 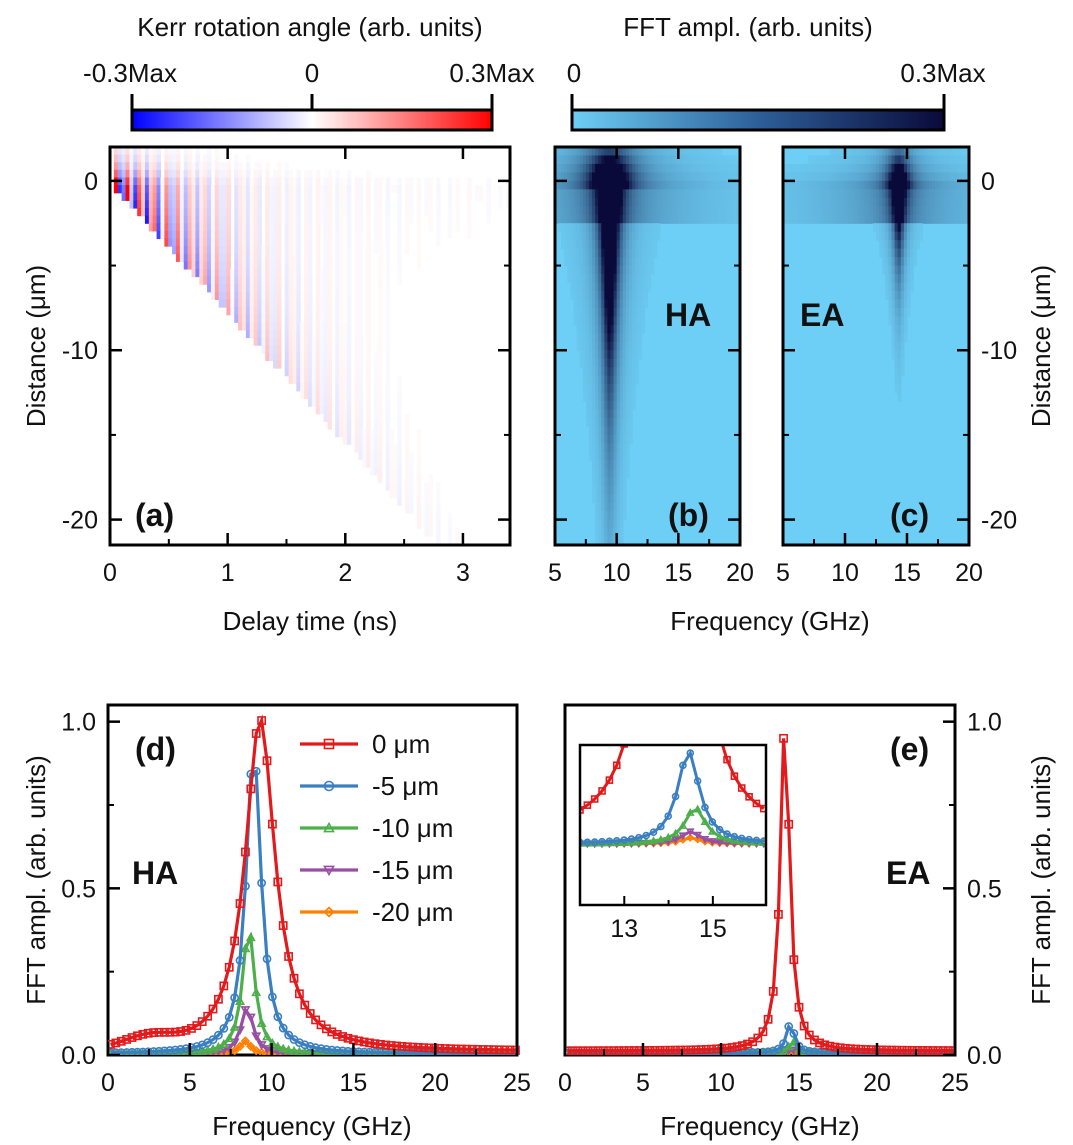 I want to click on colorbar-fft: FFT ampl. (arb. units) 0 0.3Max, so click(x=776, y=72).